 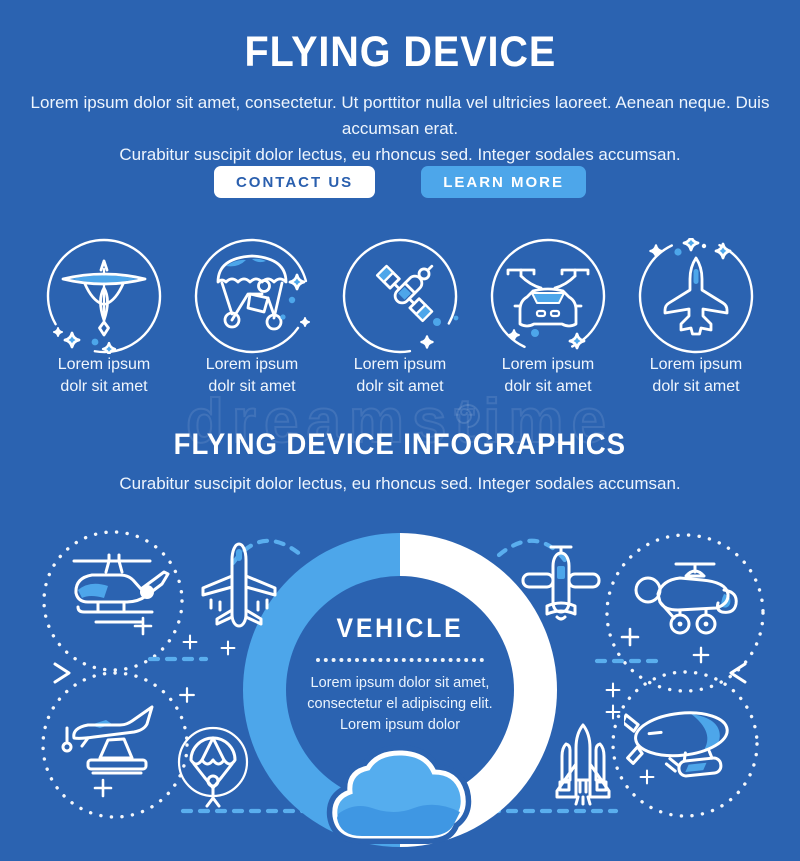 I want to click on glider-icon, so click(x=104, y=296).